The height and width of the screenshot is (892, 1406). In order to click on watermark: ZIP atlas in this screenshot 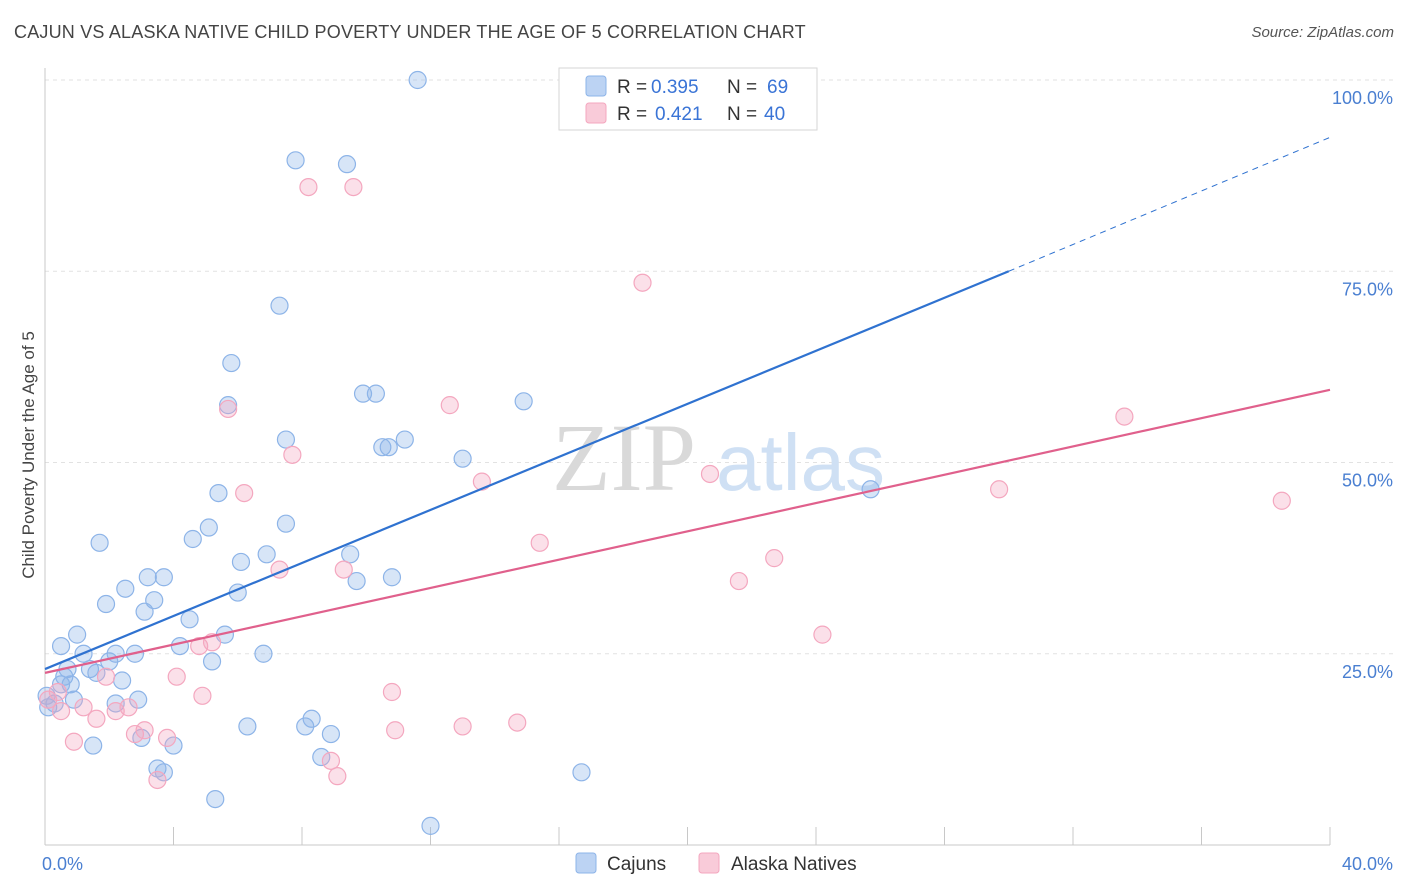, I will do `click(718, 457)`.